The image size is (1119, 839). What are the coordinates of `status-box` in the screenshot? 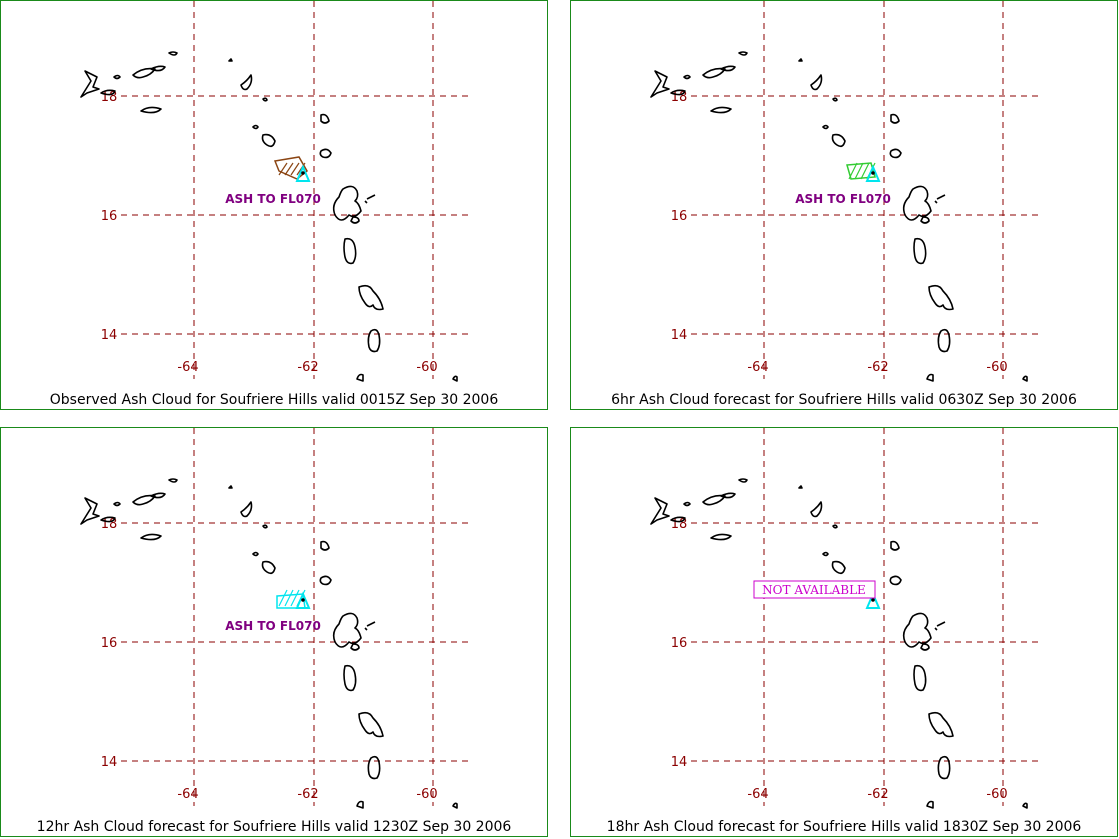 It's located at (814, 589).